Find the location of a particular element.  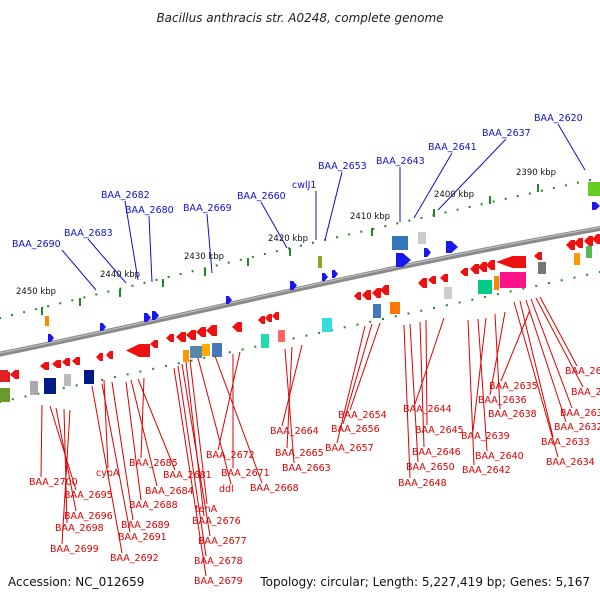

gene-label-forward: BAA_2680 is located at coordinates (149, 210).